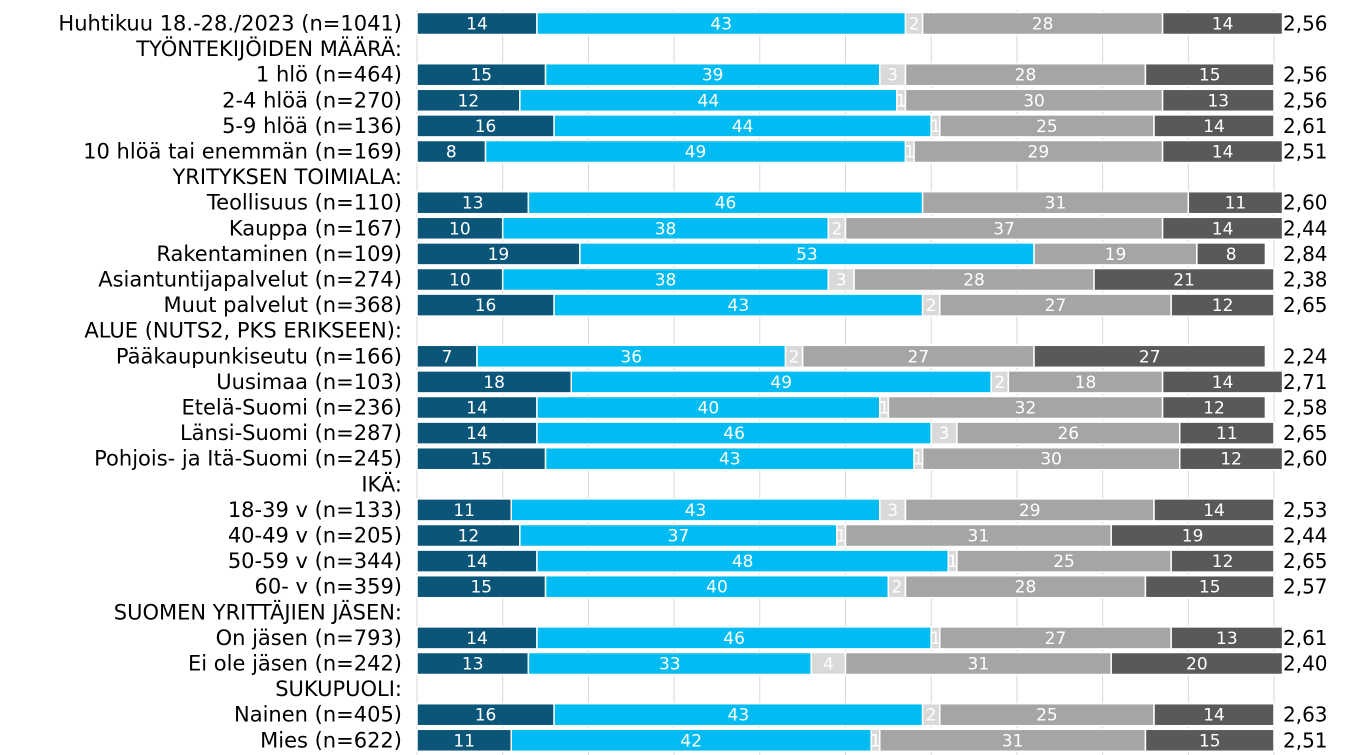 This screenshot has height=755, width=1347. Describe the element at coordinates (291, 408) in the screenshot. I see `row-label: Etelä-Suomi (n=236)` at that location.